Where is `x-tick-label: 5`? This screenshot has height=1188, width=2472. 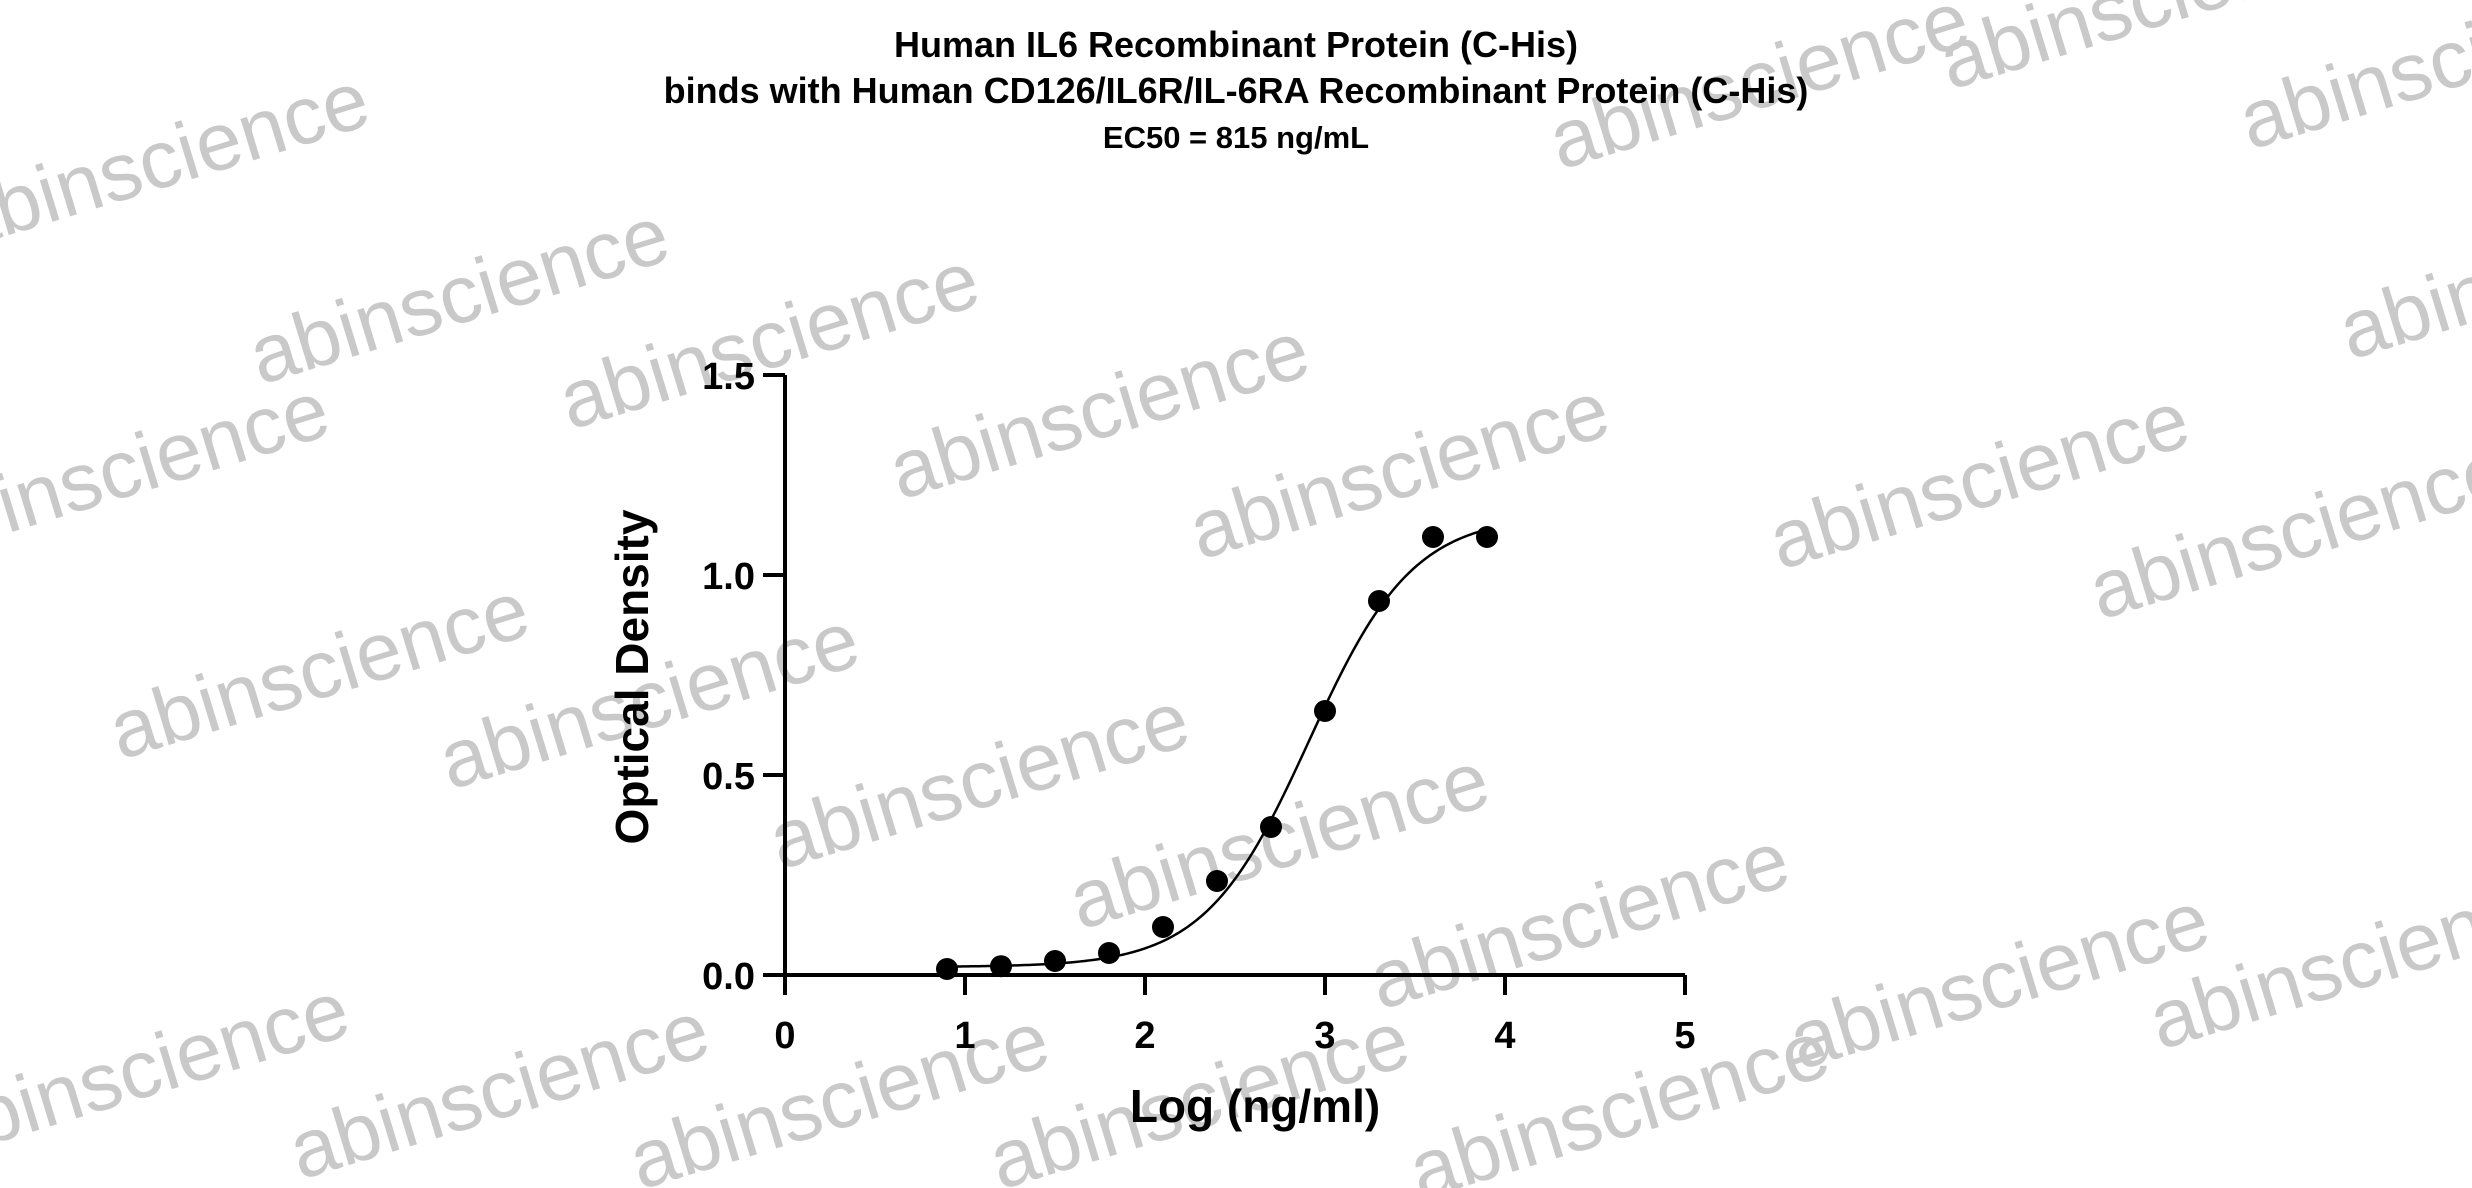
x-tick-label: 5 is located at coordinates (1684, 1036).